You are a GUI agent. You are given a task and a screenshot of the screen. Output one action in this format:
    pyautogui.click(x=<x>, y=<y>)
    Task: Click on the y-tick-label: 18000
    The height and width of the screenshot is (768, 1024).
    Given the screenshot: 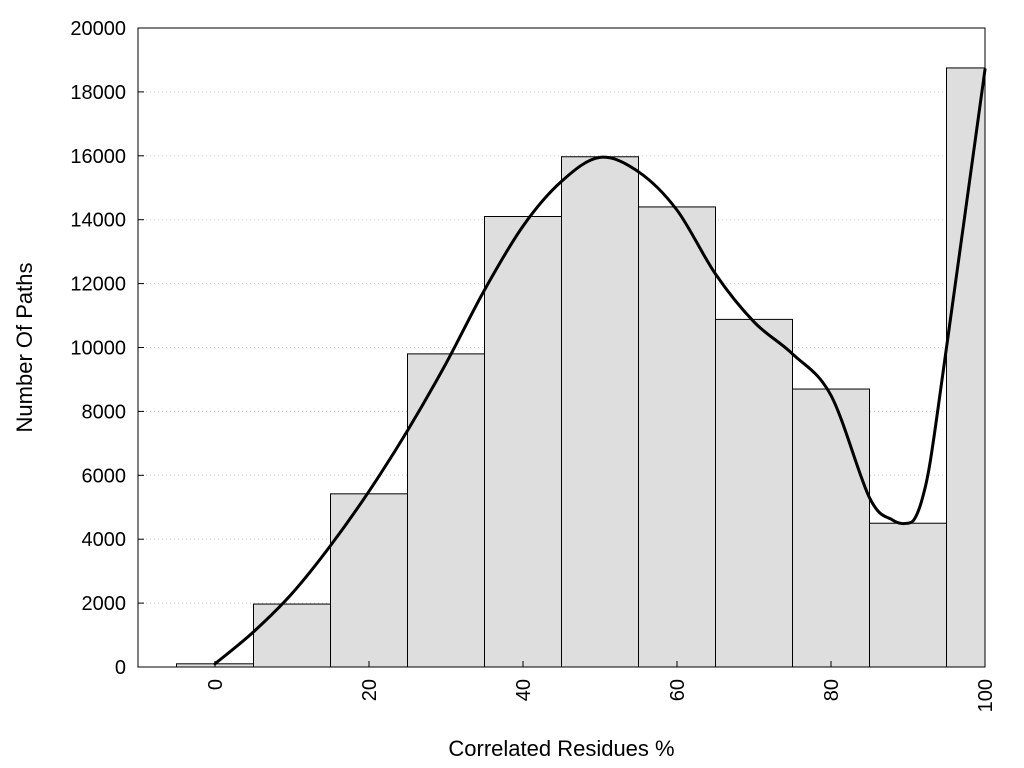 What is the action you would take?
    pyautogui.click(x=98, y=93)
    